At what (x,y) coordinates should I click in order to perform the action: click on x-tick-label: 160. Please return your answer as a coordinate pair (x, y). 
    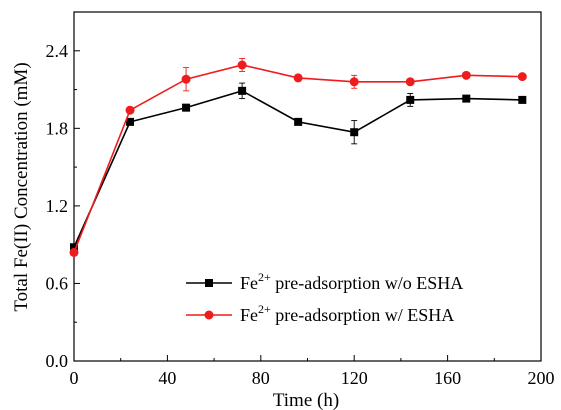
    Looking at the image, I should click on (447, 378).